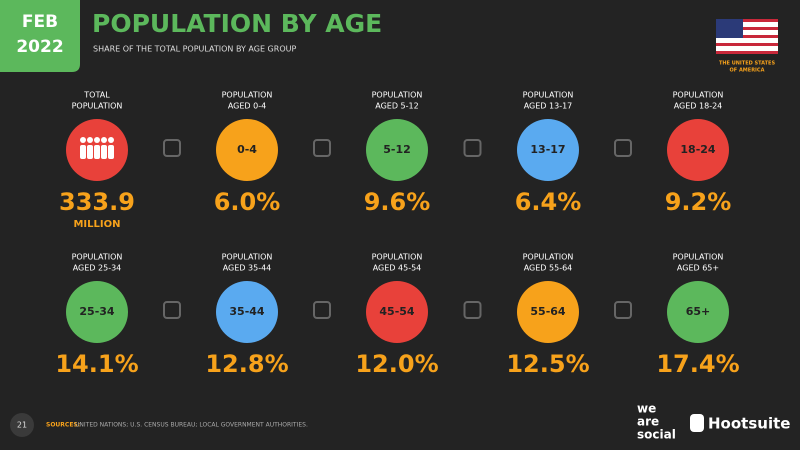 The width and height of the screenshot is (800, 450). I want to click on tile-value: 12.5%, so click(547, 364).